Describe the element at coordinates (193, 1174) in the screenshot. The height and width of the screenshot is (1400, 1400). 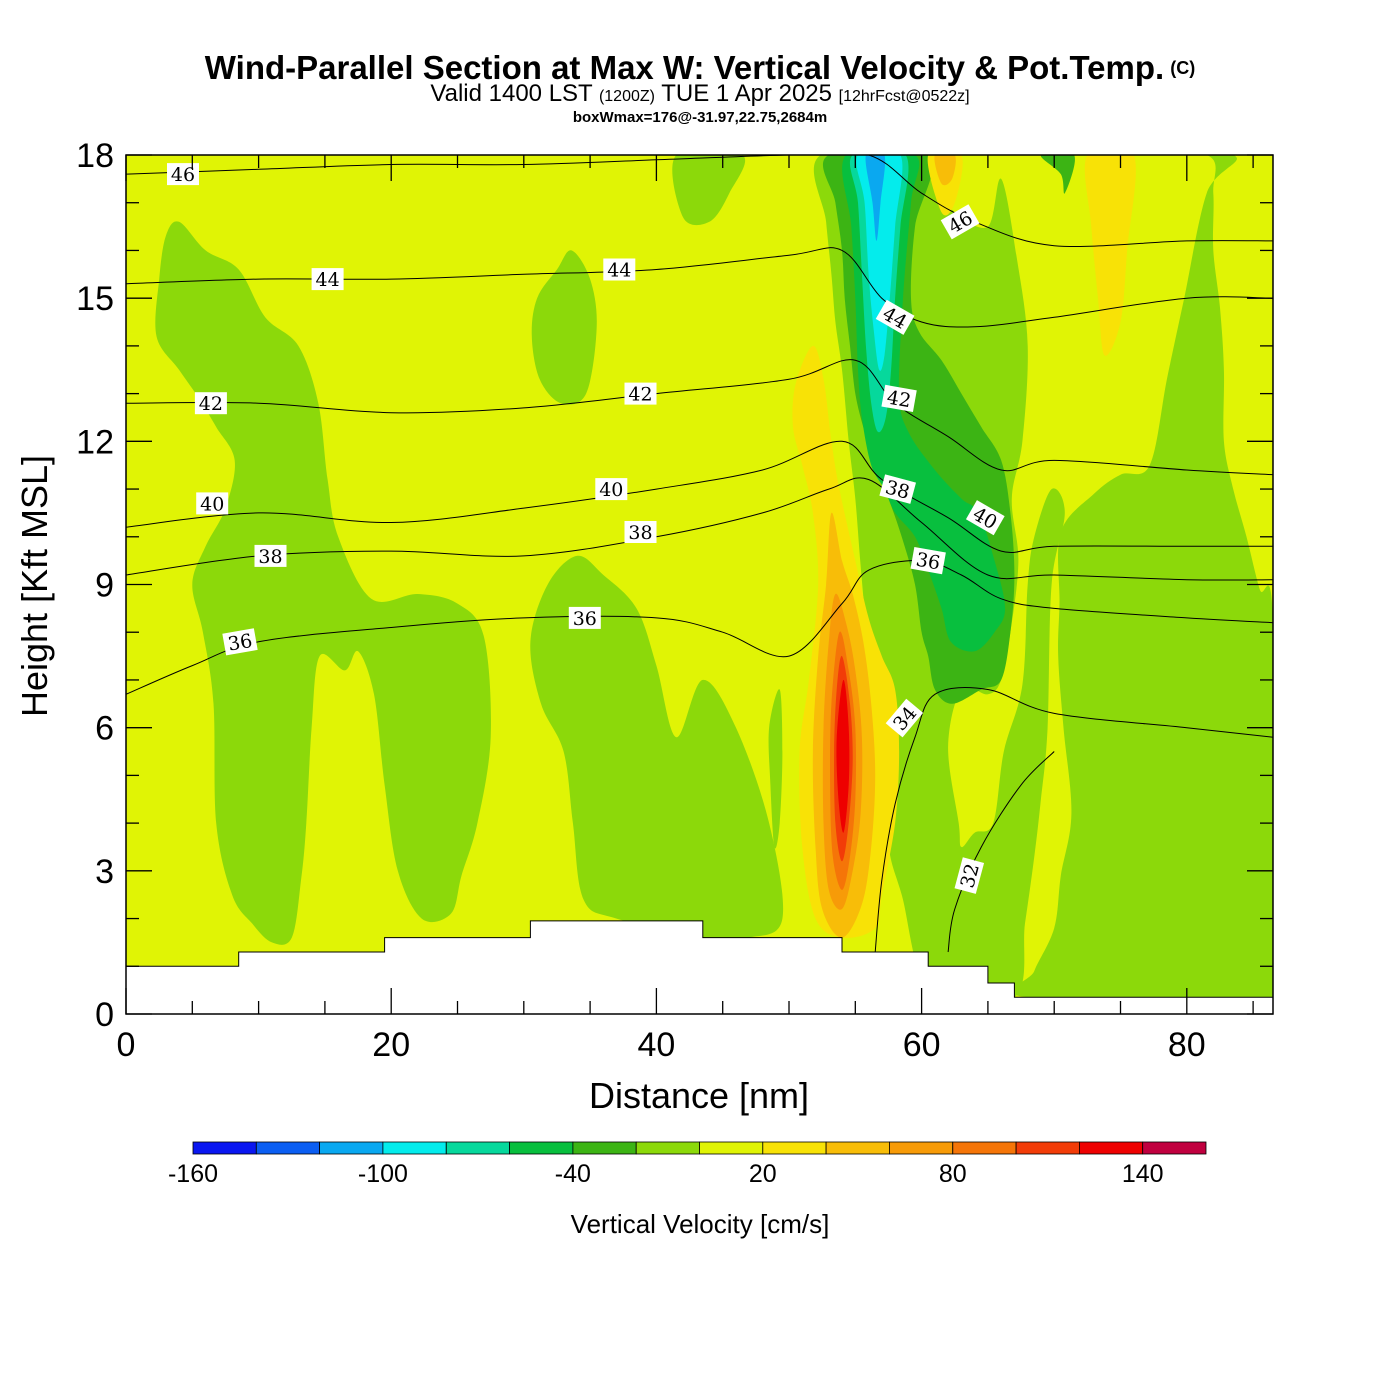
I see `colorbar-tick-label: -160` at that location.